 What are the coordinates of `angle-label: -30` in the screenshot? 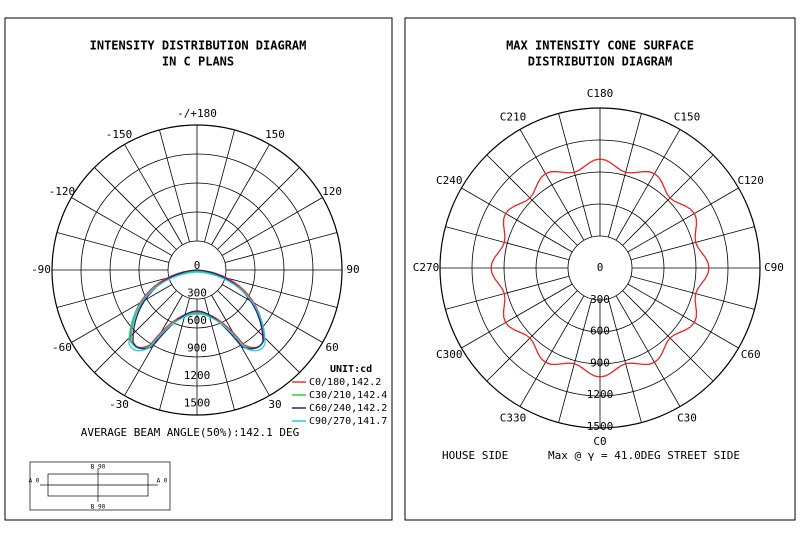 It's located at (119, 404).